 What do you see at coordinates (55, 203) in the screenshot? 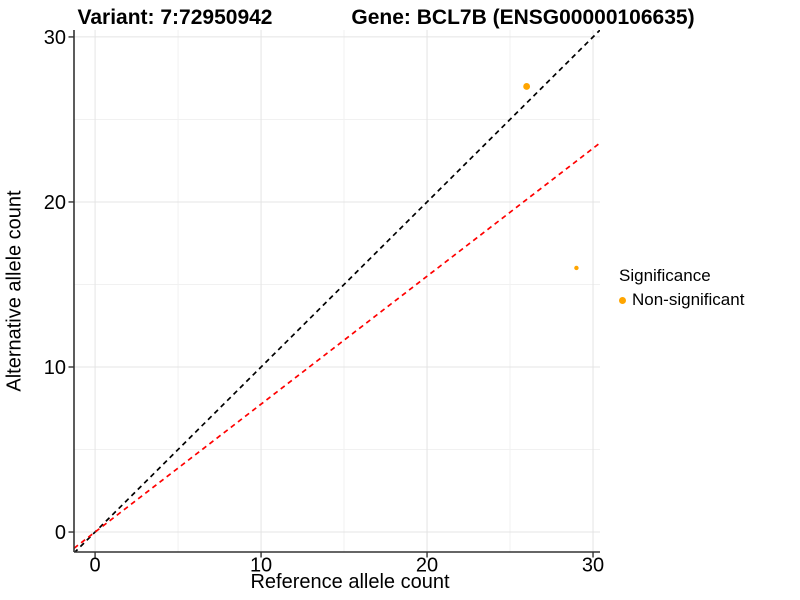
I see `y-tick-label: 20` at bounding box center [55, 203].